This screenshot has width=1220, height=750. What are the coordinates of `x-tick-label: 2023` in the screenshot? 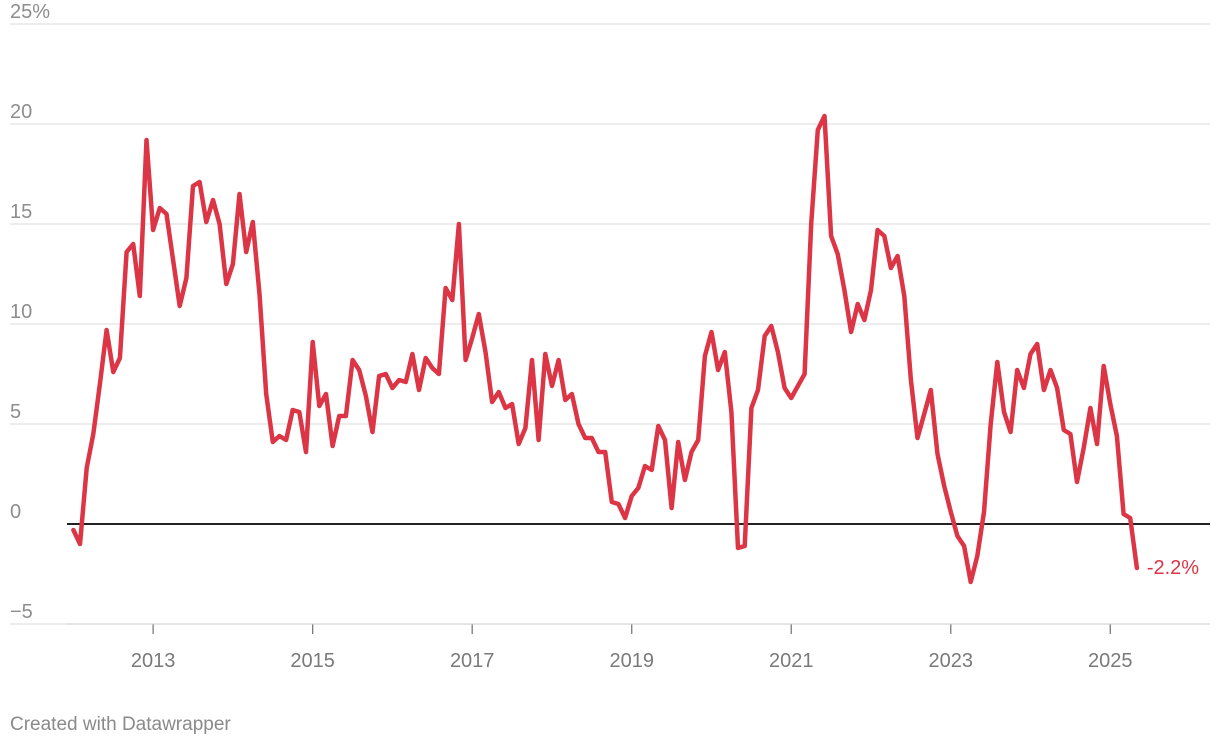 It's located at (951, 661).